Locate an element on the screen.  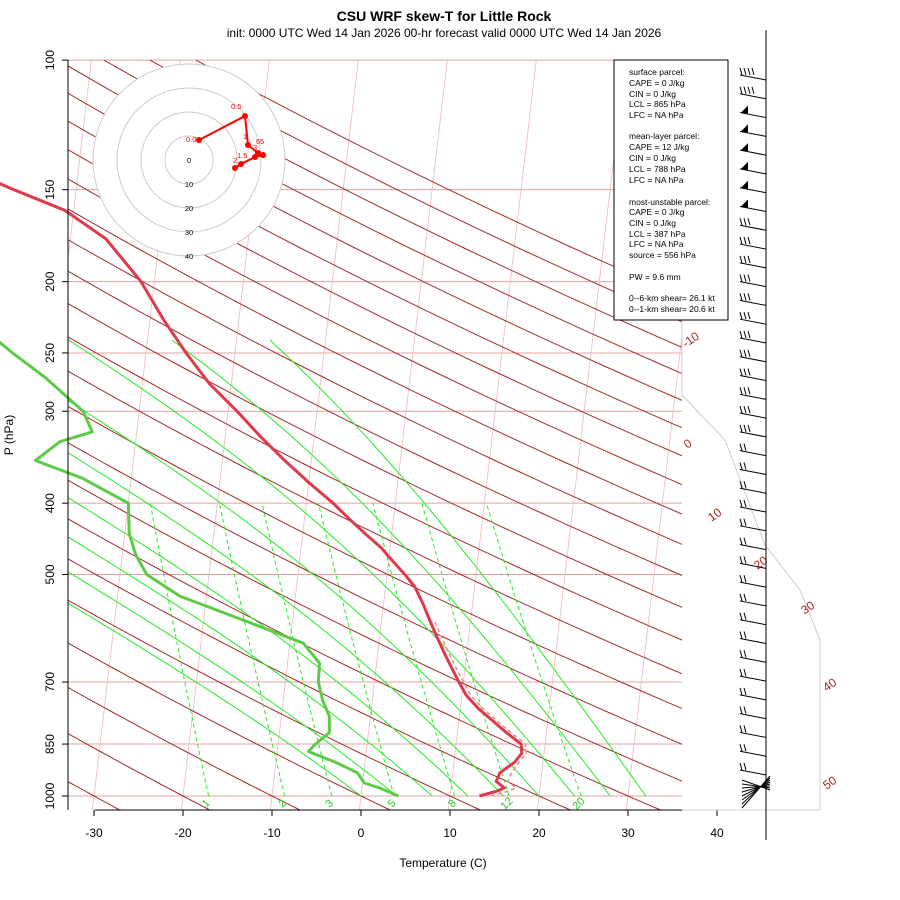
hodo-point-label: 5 is located at coordinates (262, 141).